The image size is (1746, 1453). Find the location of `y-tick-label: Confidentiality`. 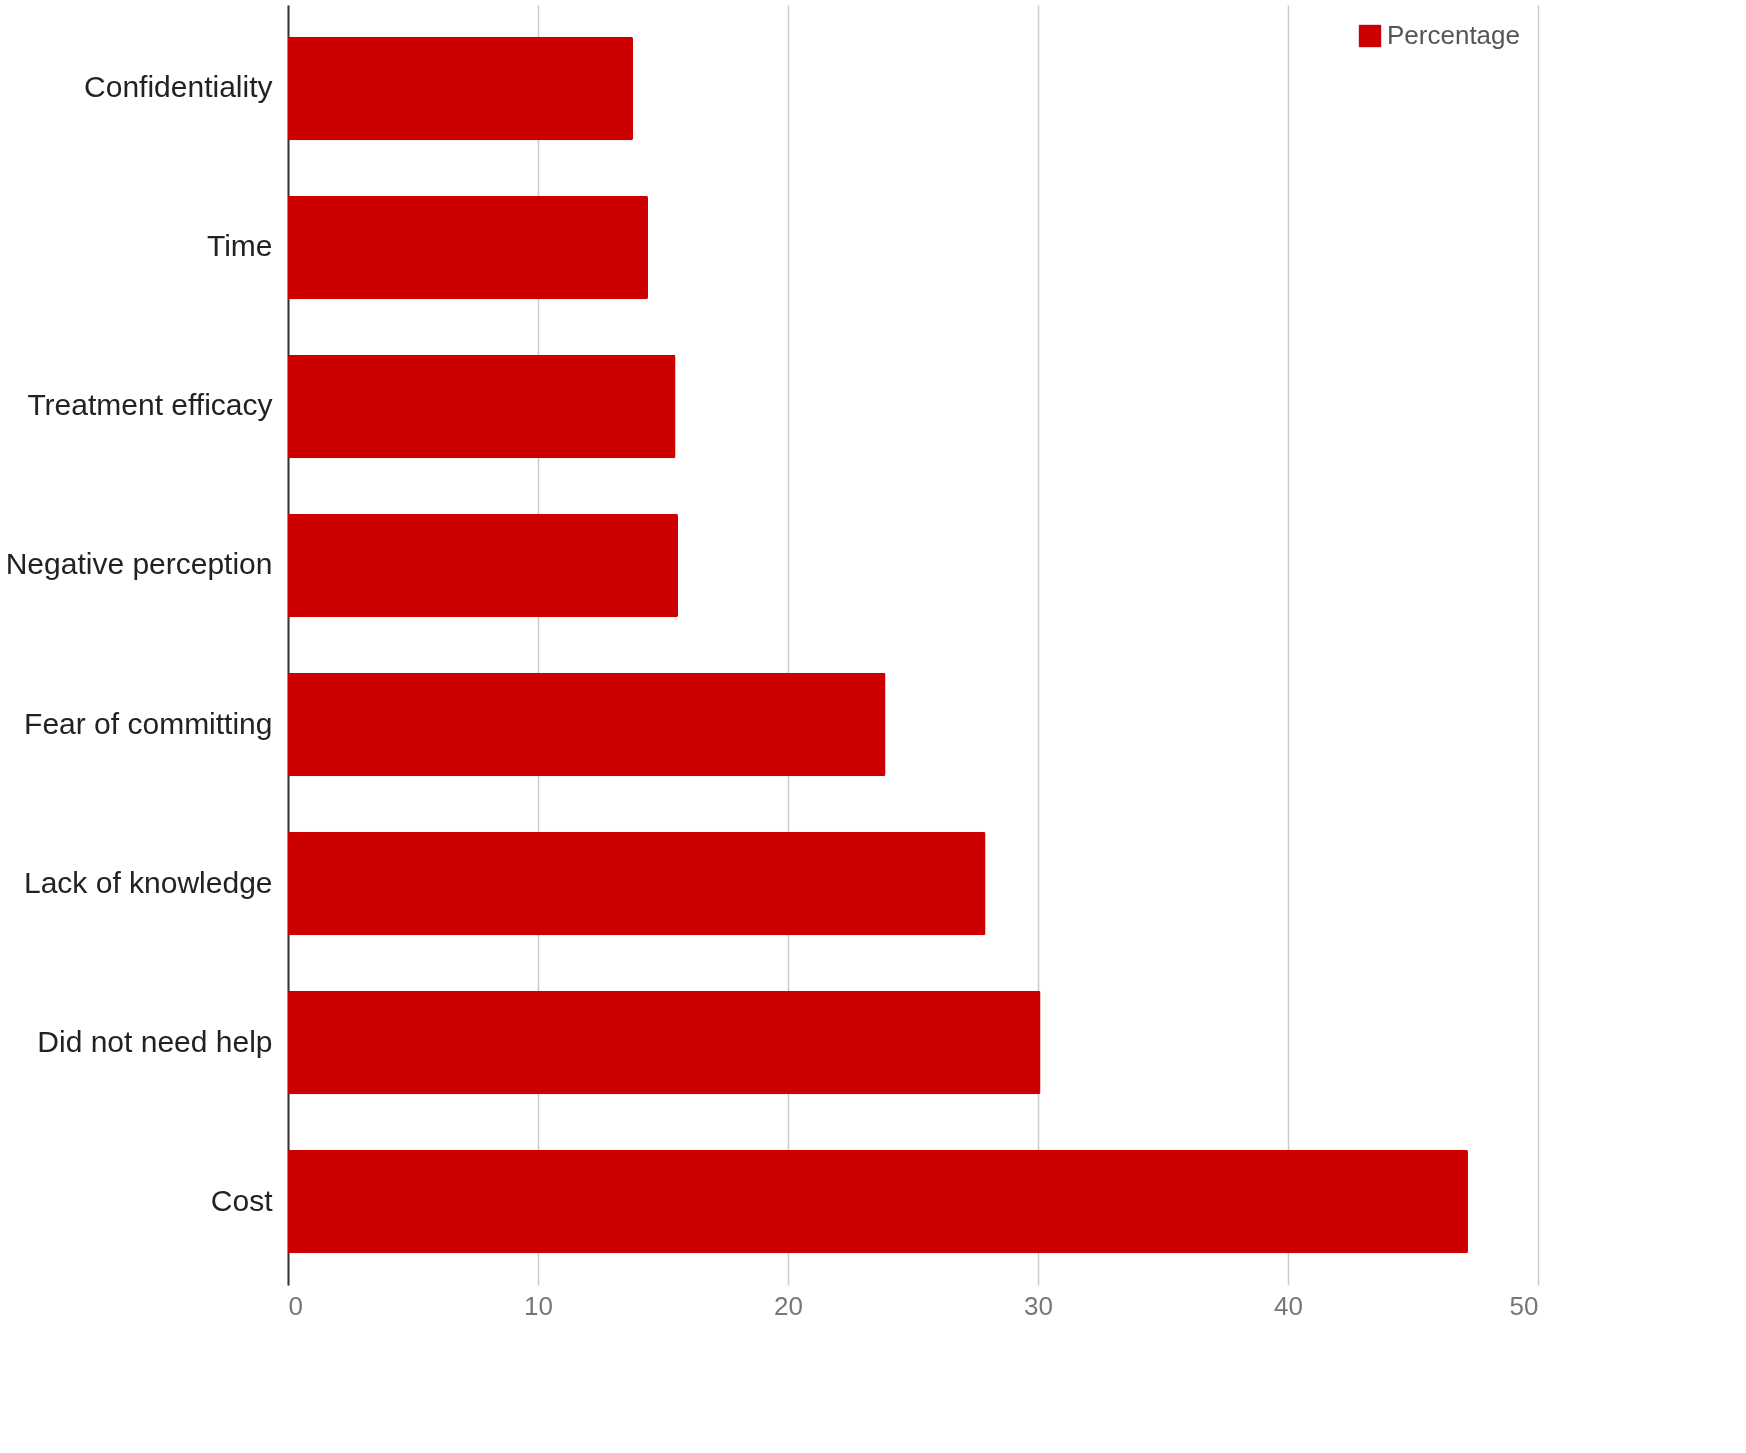

y-tick-label: Confidentiality is located at coordinates (178, 87).